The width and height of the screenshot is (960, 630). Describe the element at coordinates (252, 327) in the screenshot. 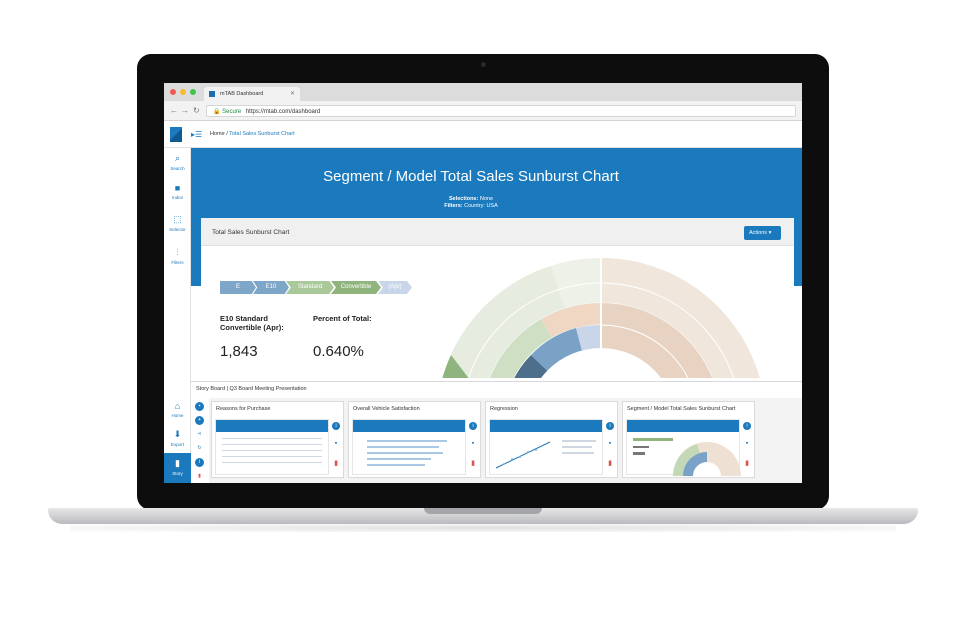

I see `metric-sales-label-line2: Convertible (Apr):` at that location.